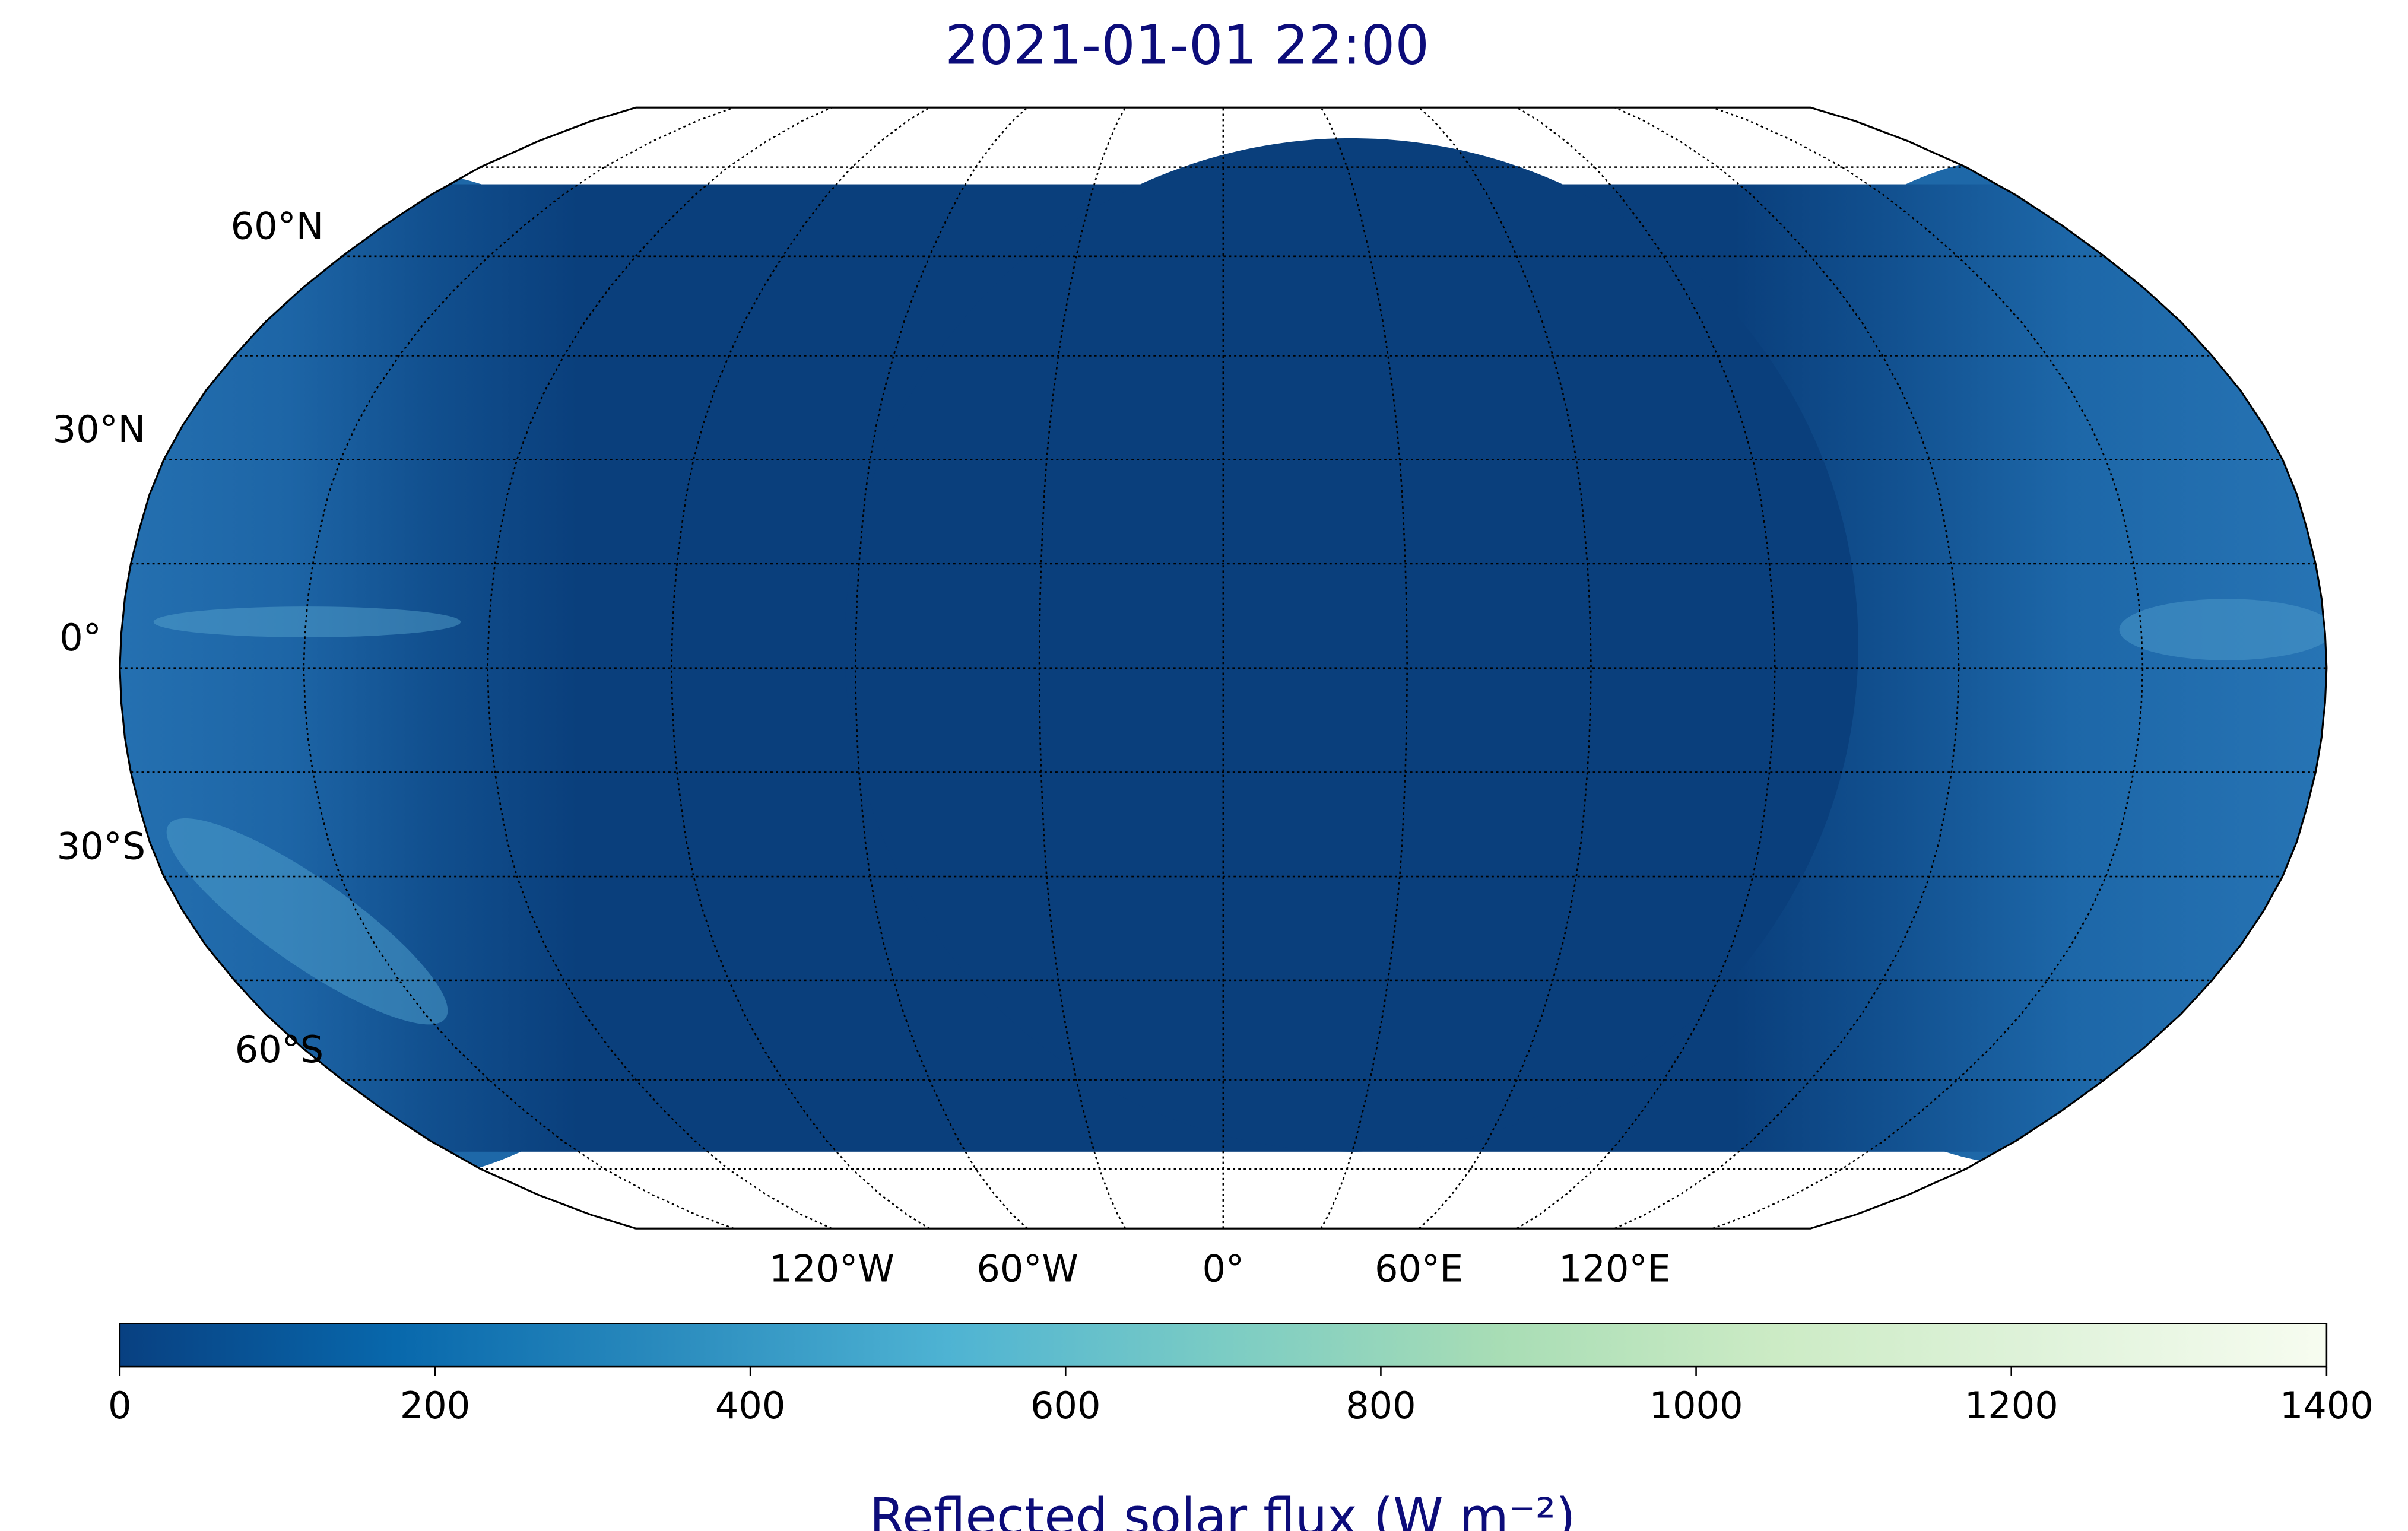 This screenshot has height=1531, width=2408. What do you see at coordinates (99, 429) in the screenshot?
I see `lat-label: 30°N` at bounding box center [99, 429].